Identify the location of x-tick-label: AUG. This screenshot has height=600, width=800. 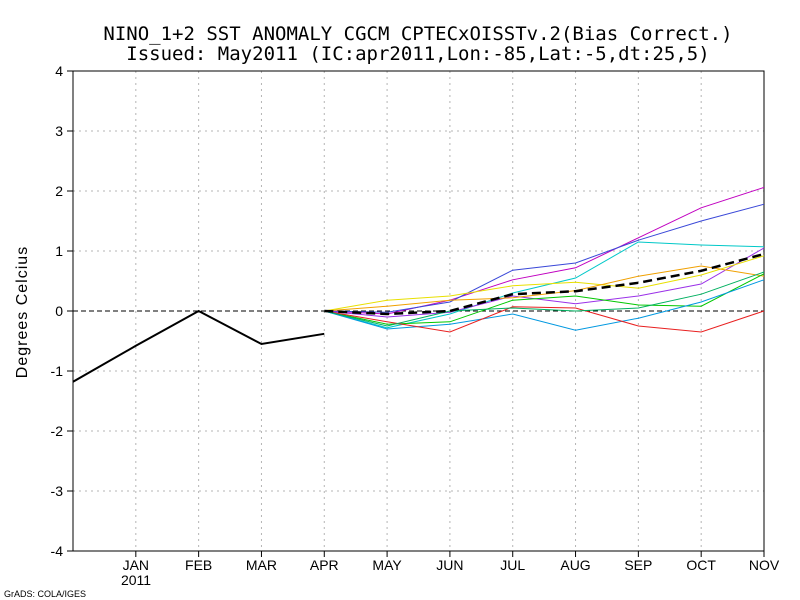
(575, 565).